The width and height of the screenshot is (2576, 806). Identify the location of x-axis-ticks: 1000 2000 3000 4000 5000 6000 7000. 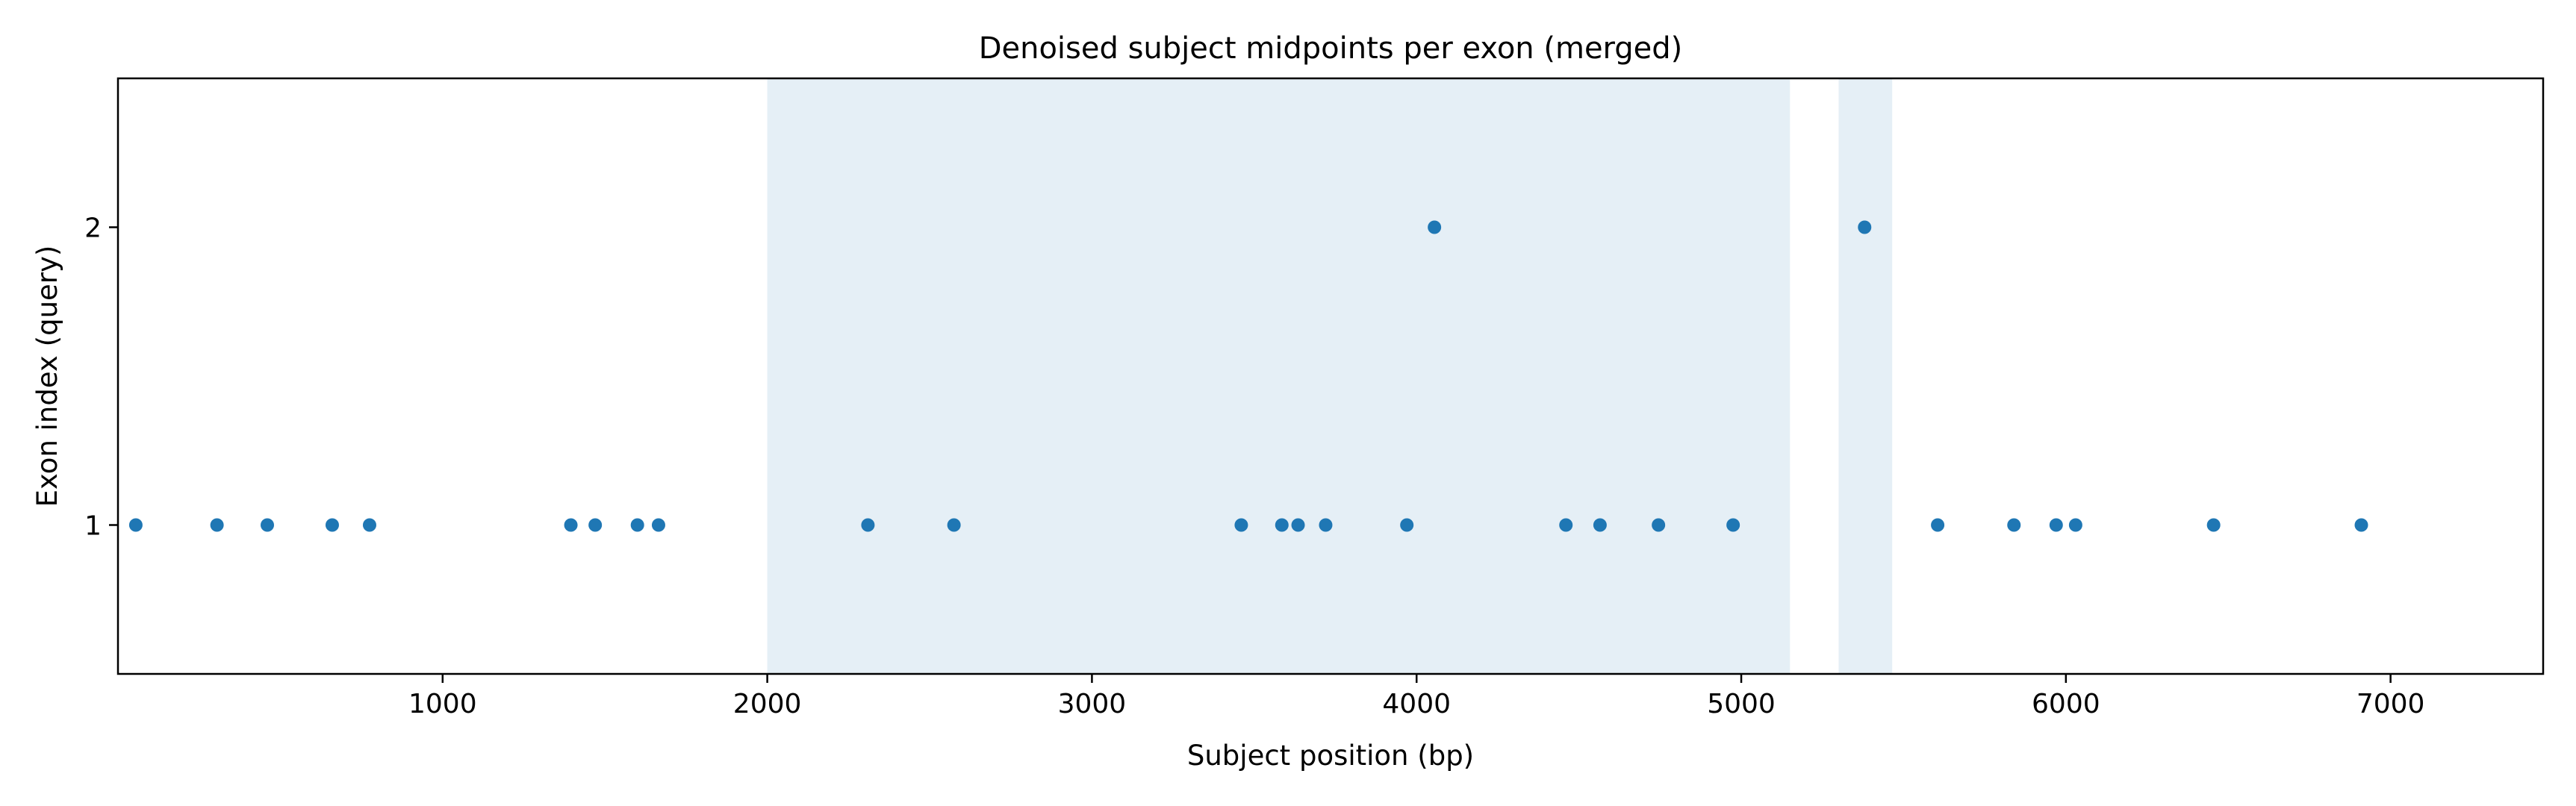
(1416, 696).